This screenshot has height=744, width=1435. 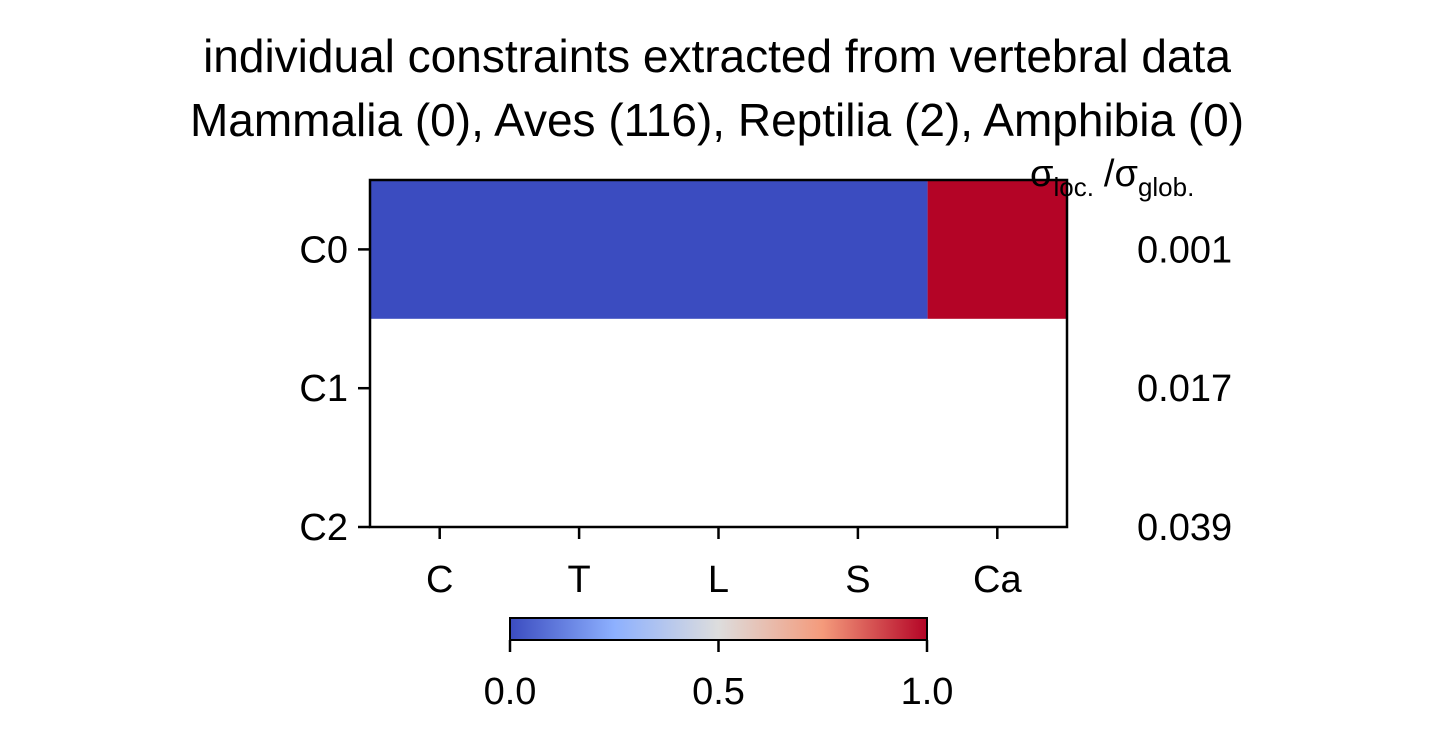 I want to click on sigma-ratio-C0: 0.001, so click(x=1184, y=250).